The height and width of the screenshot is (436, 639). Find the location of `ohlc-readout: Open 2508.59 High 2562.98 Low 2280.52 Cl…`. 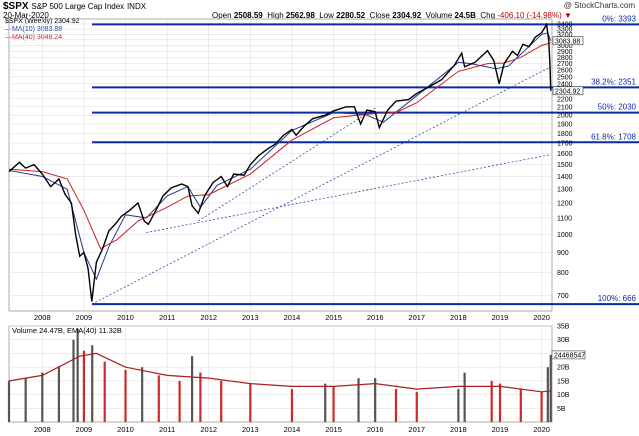

ohlc-readout: Open 2508.59 High 2562.98 Low 2280.52 Cl… is located at coordinates (392, 15).